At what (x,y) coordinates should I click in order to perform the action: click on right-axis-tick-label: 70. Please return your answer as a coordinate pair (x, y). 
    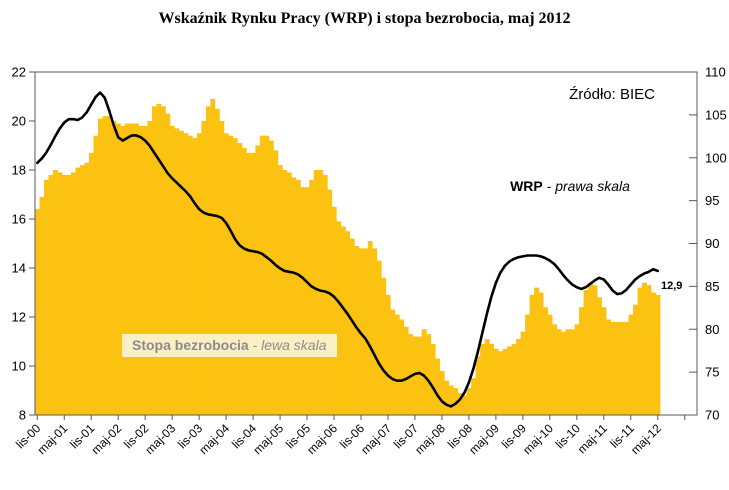
    Looking at the image, I should click on (712, 415).